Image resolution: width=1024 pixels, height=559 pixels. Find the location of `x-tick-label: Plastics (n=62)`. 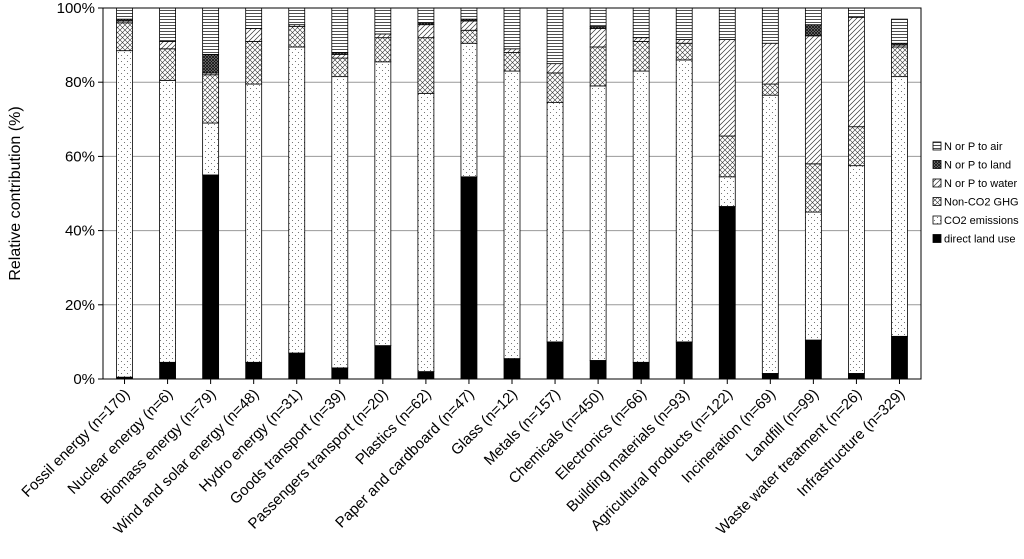

x-tick-label: Plastics (n=62) is located at coordinates (393, 427).